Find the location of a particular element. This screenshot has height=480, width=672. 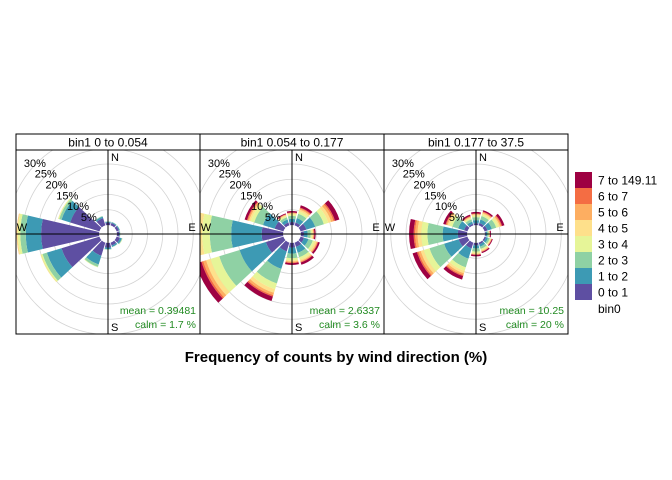

legend-label: 5 to 6 is located at coordinates (613, 213).